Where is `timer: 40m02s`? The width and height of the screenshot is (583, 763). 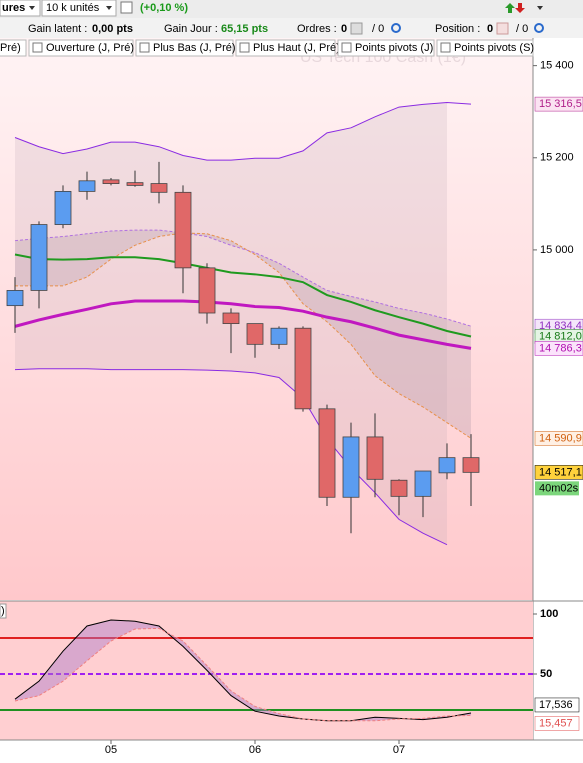 timer: 40m02s is located at coordinates (559, 488).